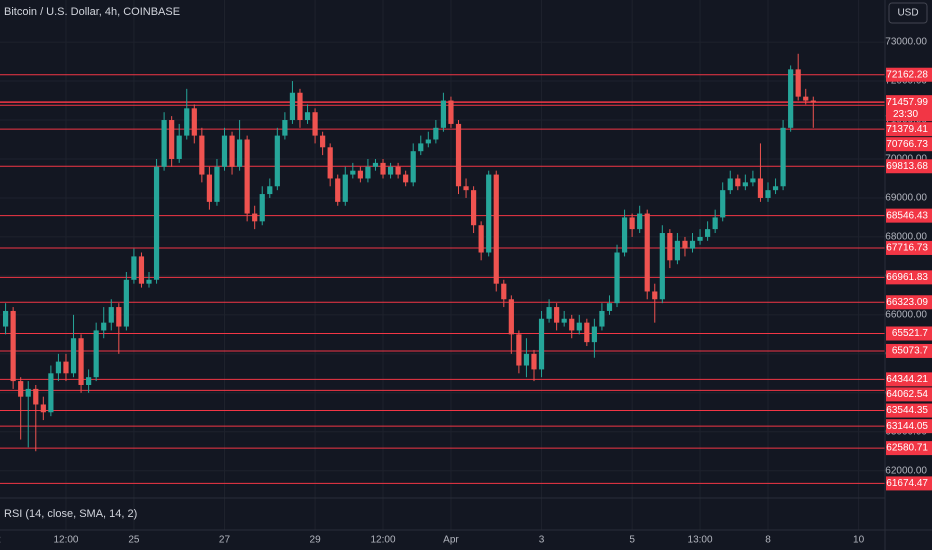  What do you see at coordinates (907, 248) in the screenshot?
I see `price-tag-label: 67716.73` at bounding box center [907, 248].